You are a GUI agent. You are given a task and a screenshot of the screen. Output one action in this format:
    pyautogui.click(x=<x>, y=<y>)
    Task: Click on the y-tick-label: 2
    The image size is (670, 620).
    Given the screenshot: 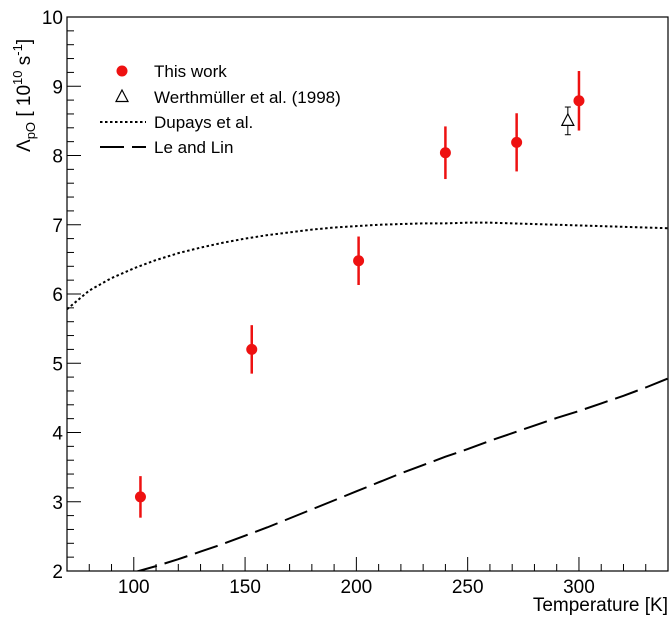 What is the action you would take?
    pyautogui.click(x=57, y=572)
    